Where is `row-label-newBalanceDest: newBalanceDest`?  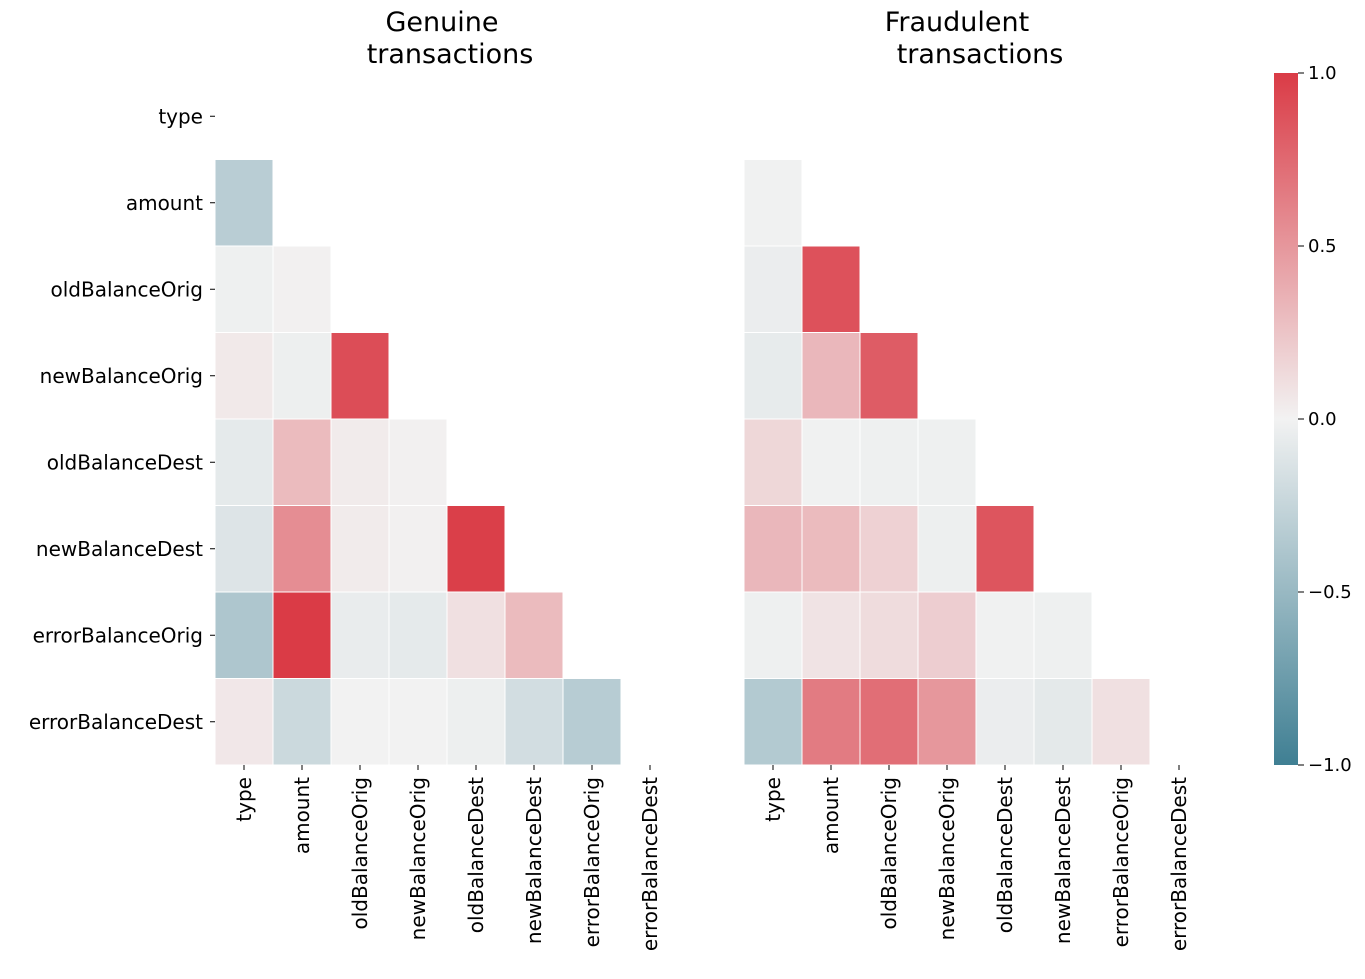
row-label-newBalanceDest: newBalanceDest is located at coordinates (119, 549).